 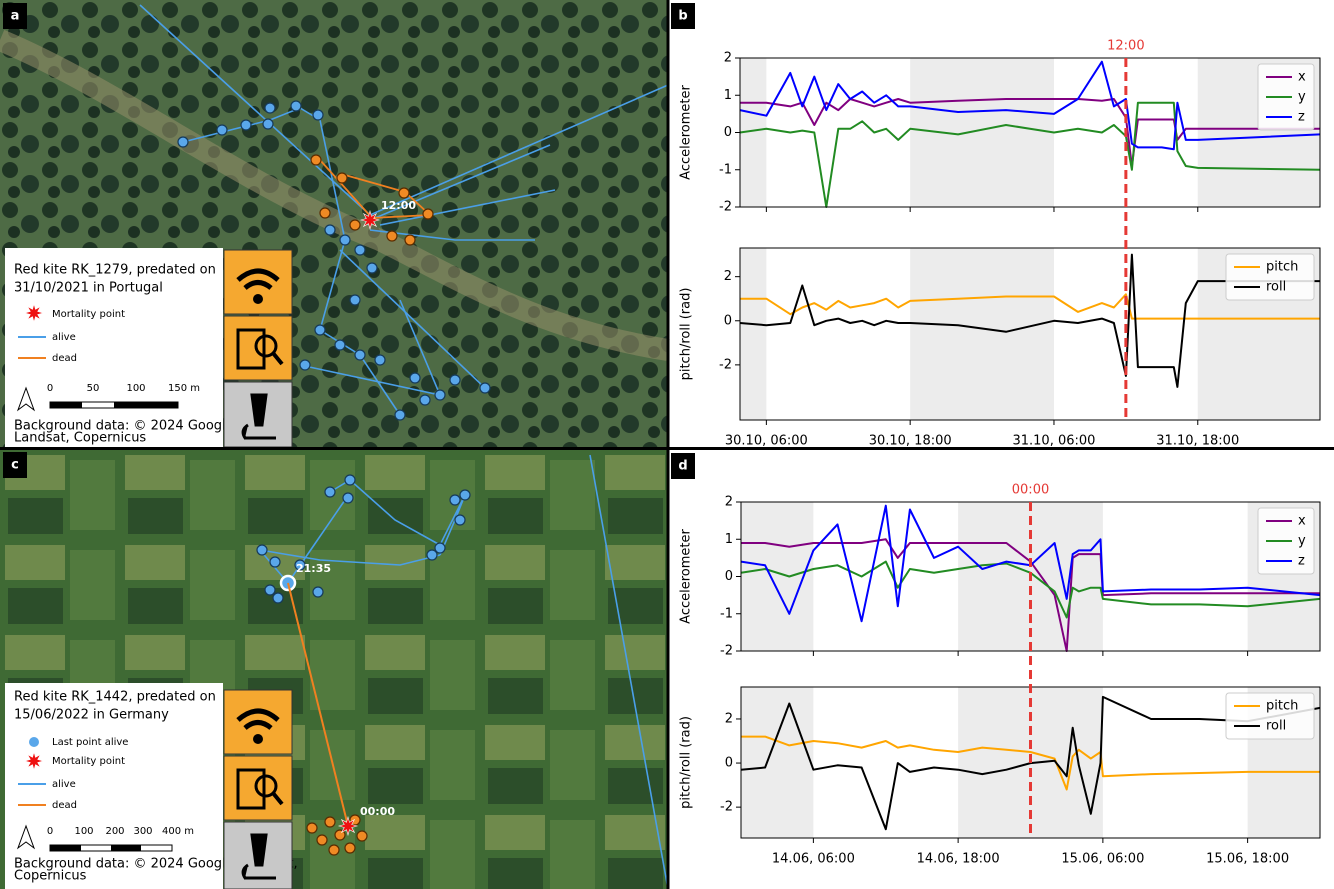 What do you see at coordinates (318, 704) in the screenshot?
I see `track-dead` at bounding box center [318, 704].